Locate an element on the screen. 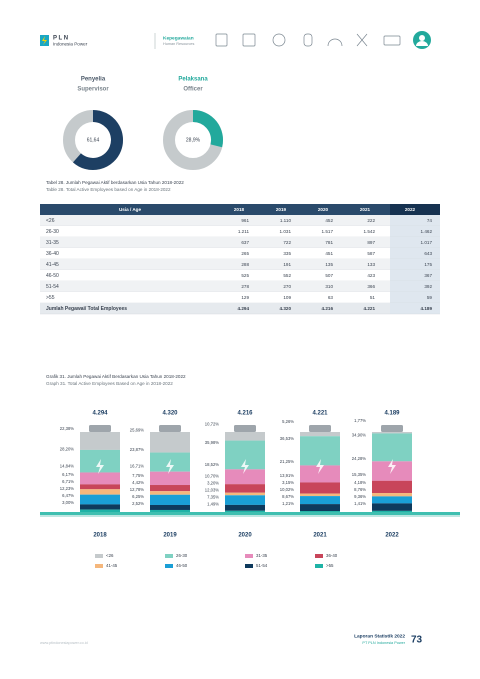 This screenshot has height=679, width=480. table-cell: 270 is located at coordinates (287, 286).